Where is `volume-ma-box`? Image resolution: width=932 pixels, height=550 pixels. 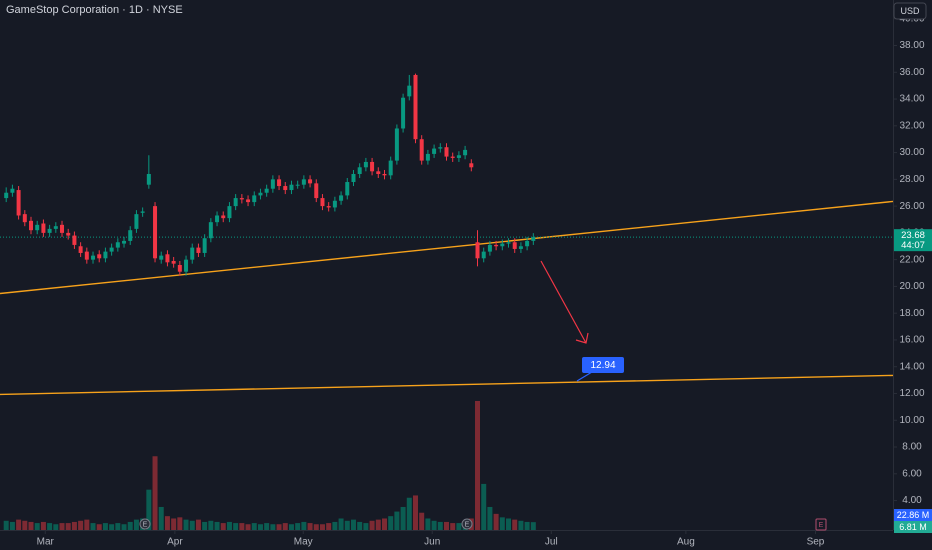 volume-ma-box is located at coordinates (913, 515).